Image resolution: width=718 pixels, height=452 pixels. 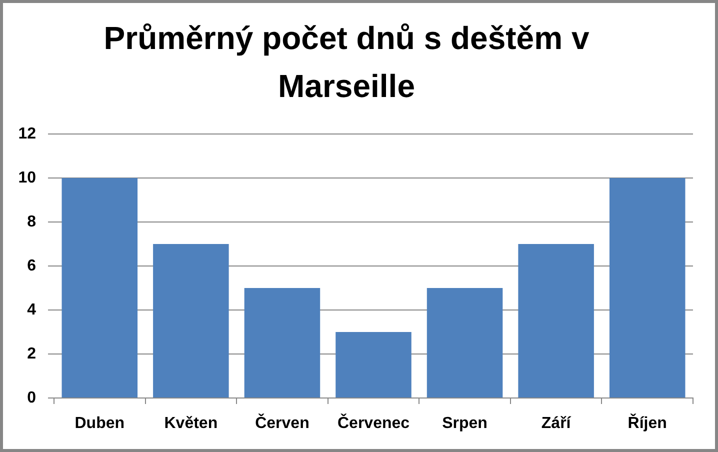 What do you see at coordinates (99, 423) in the screenshot?
I see `x-tick-label: Duben` at bounding box center [99, 423].